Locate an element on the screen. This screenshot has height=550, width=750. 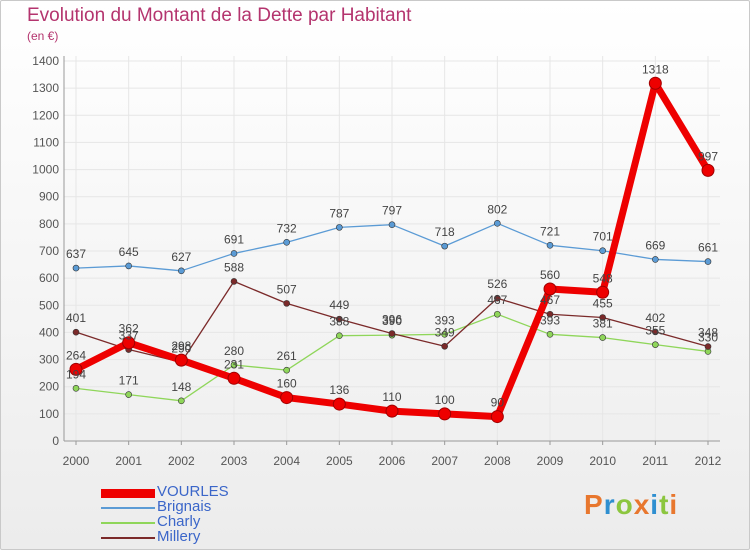
data-label-vourles: 264 is located at coordinates (76, 355).